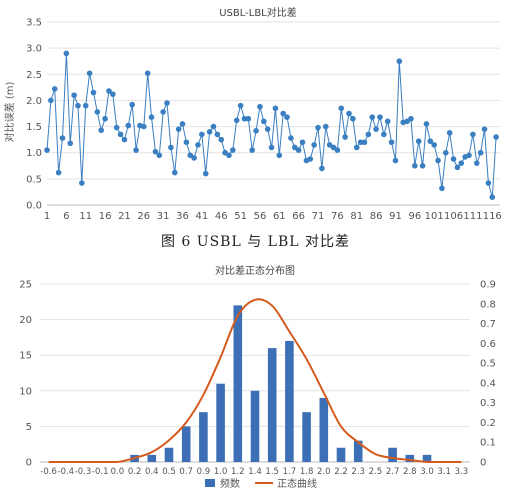  I want to click on chart2-x-tick-label: 0.4, so click(152, 472).